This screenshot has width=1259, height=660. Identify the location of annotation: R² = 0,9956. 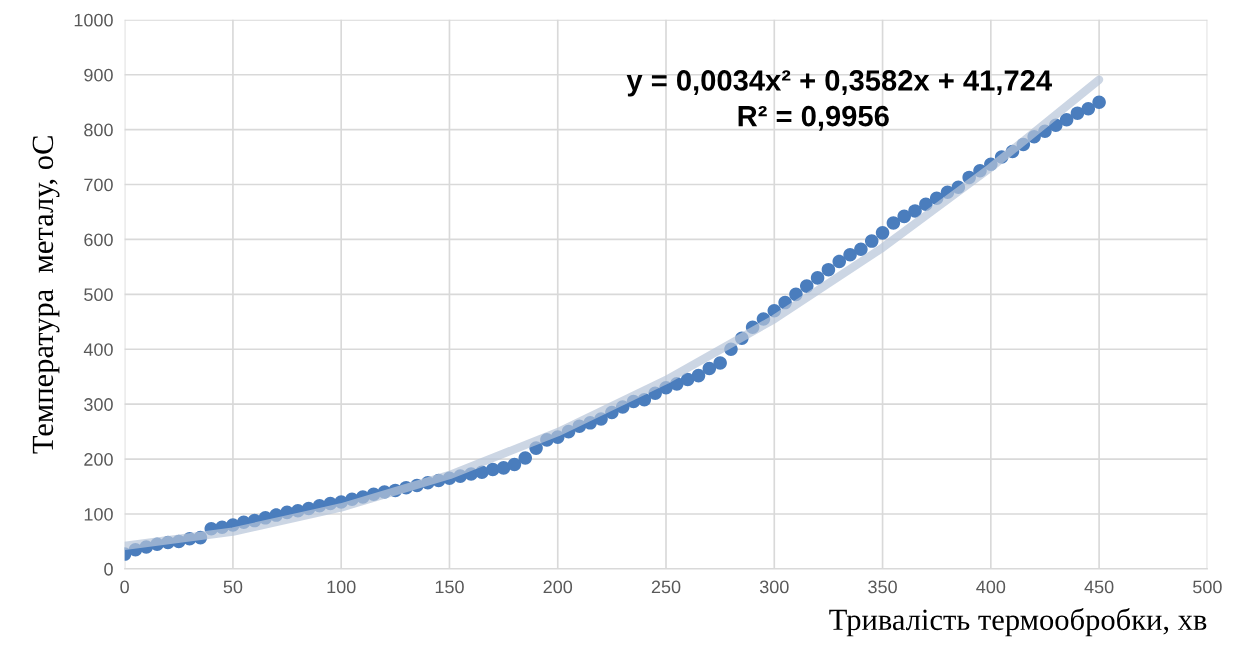
(813, 118).